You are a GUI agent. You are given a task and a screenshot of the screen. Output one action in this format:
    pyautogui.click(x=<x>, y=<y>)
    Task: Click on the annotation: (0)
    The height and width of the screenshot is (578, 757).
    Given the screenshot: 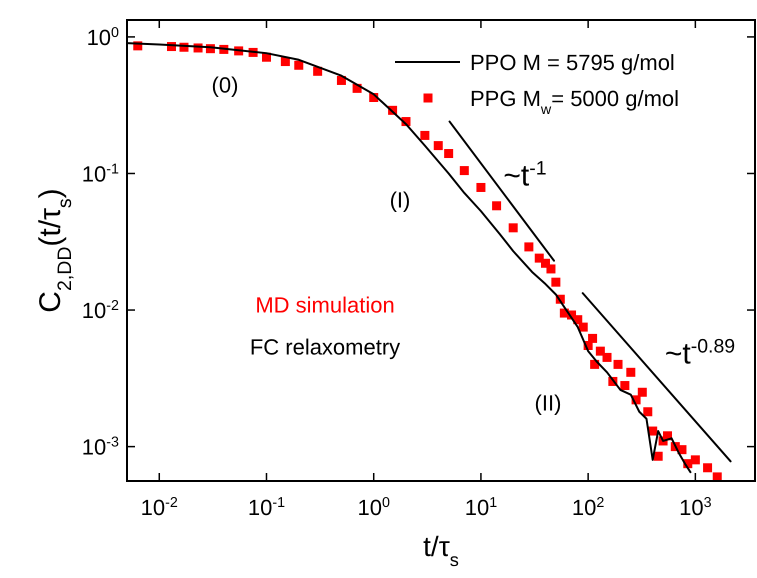 What is the action you would take?
    pyautogui.click(x=225, y=85)
    